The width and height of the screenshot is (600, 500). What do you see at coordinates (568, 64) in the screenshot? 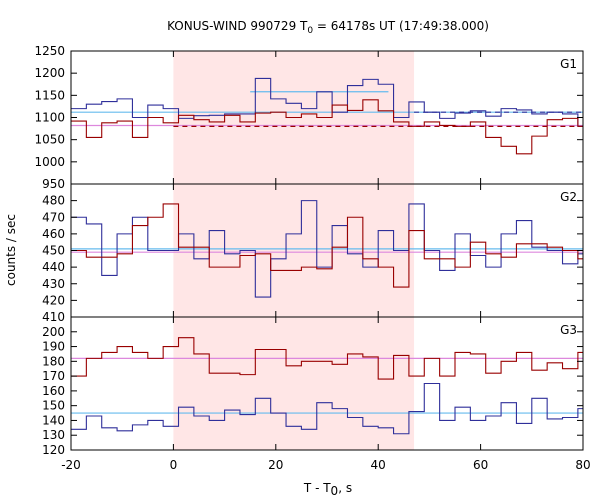
I see `panel-label: G1` at bounding box center [568, 64].